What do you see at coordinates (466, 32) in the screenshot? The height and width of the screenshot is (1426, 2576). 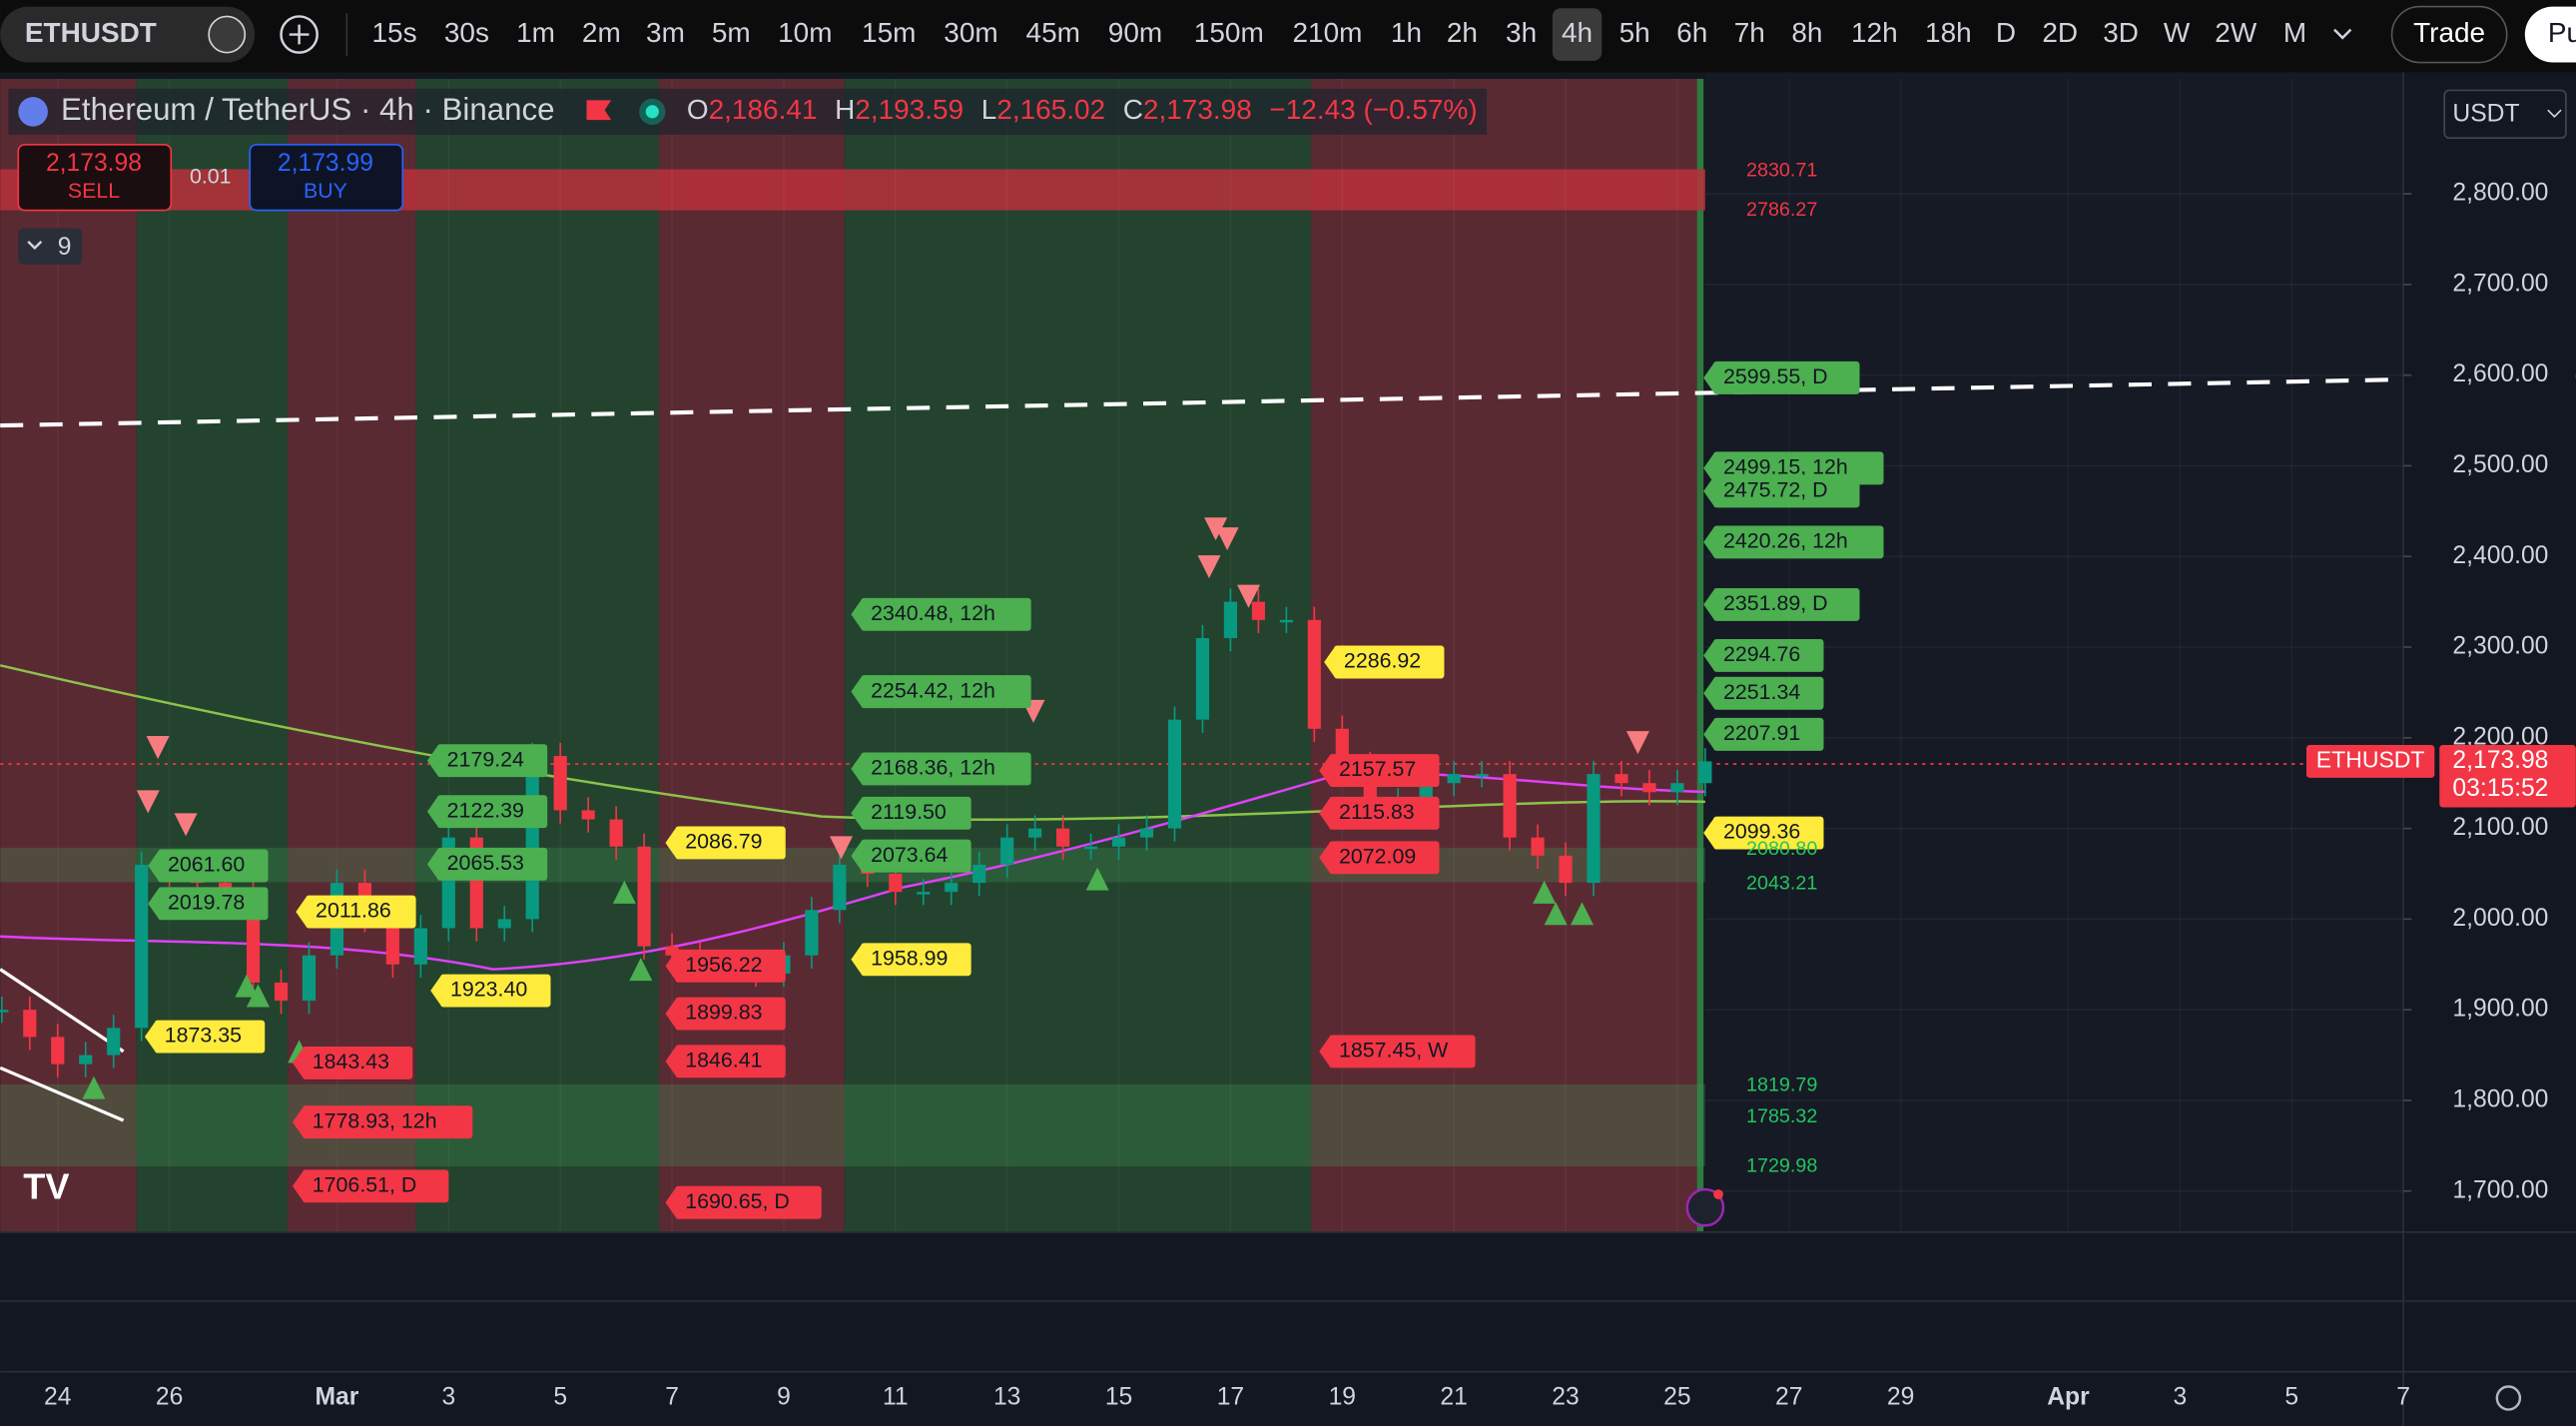 I see `interval: 30s` at bounding box center [466, 32].